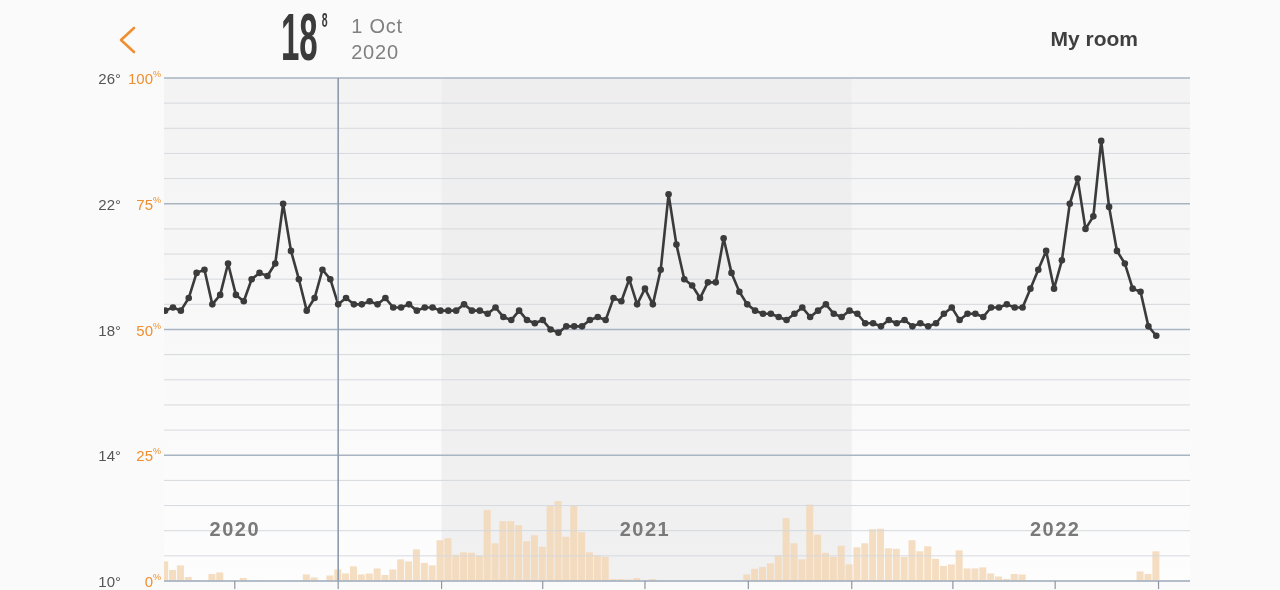 The width and height of the screenshot is (1280, 590). What do you see at coordinates (304, 37) in the screenshot?
I see `text: 18$^{8}$` at bounding box center [304, 37].